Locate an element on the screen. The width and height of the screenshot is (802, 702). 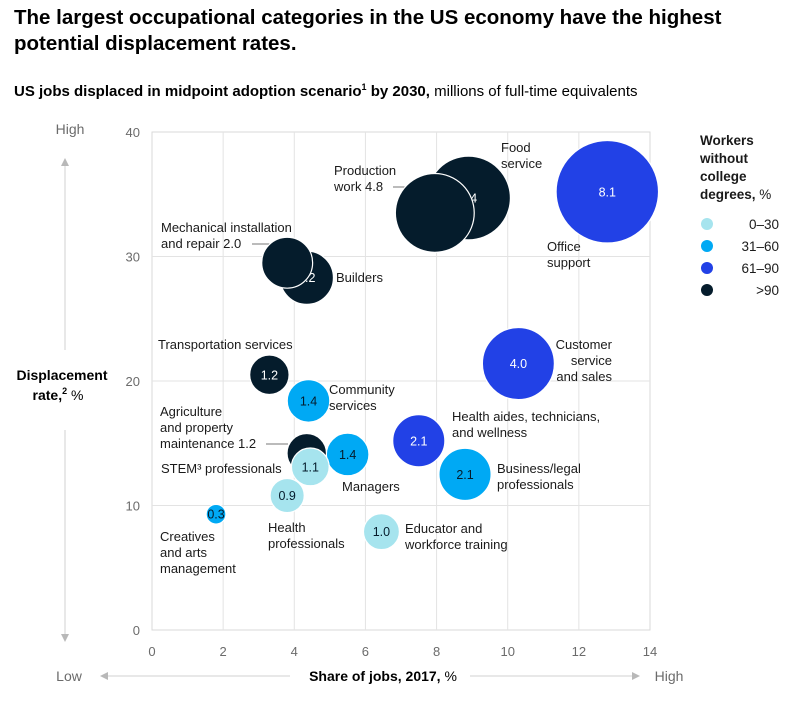
chart-title-line-2: potential displacement rates. is located at coordinates (155, 43).